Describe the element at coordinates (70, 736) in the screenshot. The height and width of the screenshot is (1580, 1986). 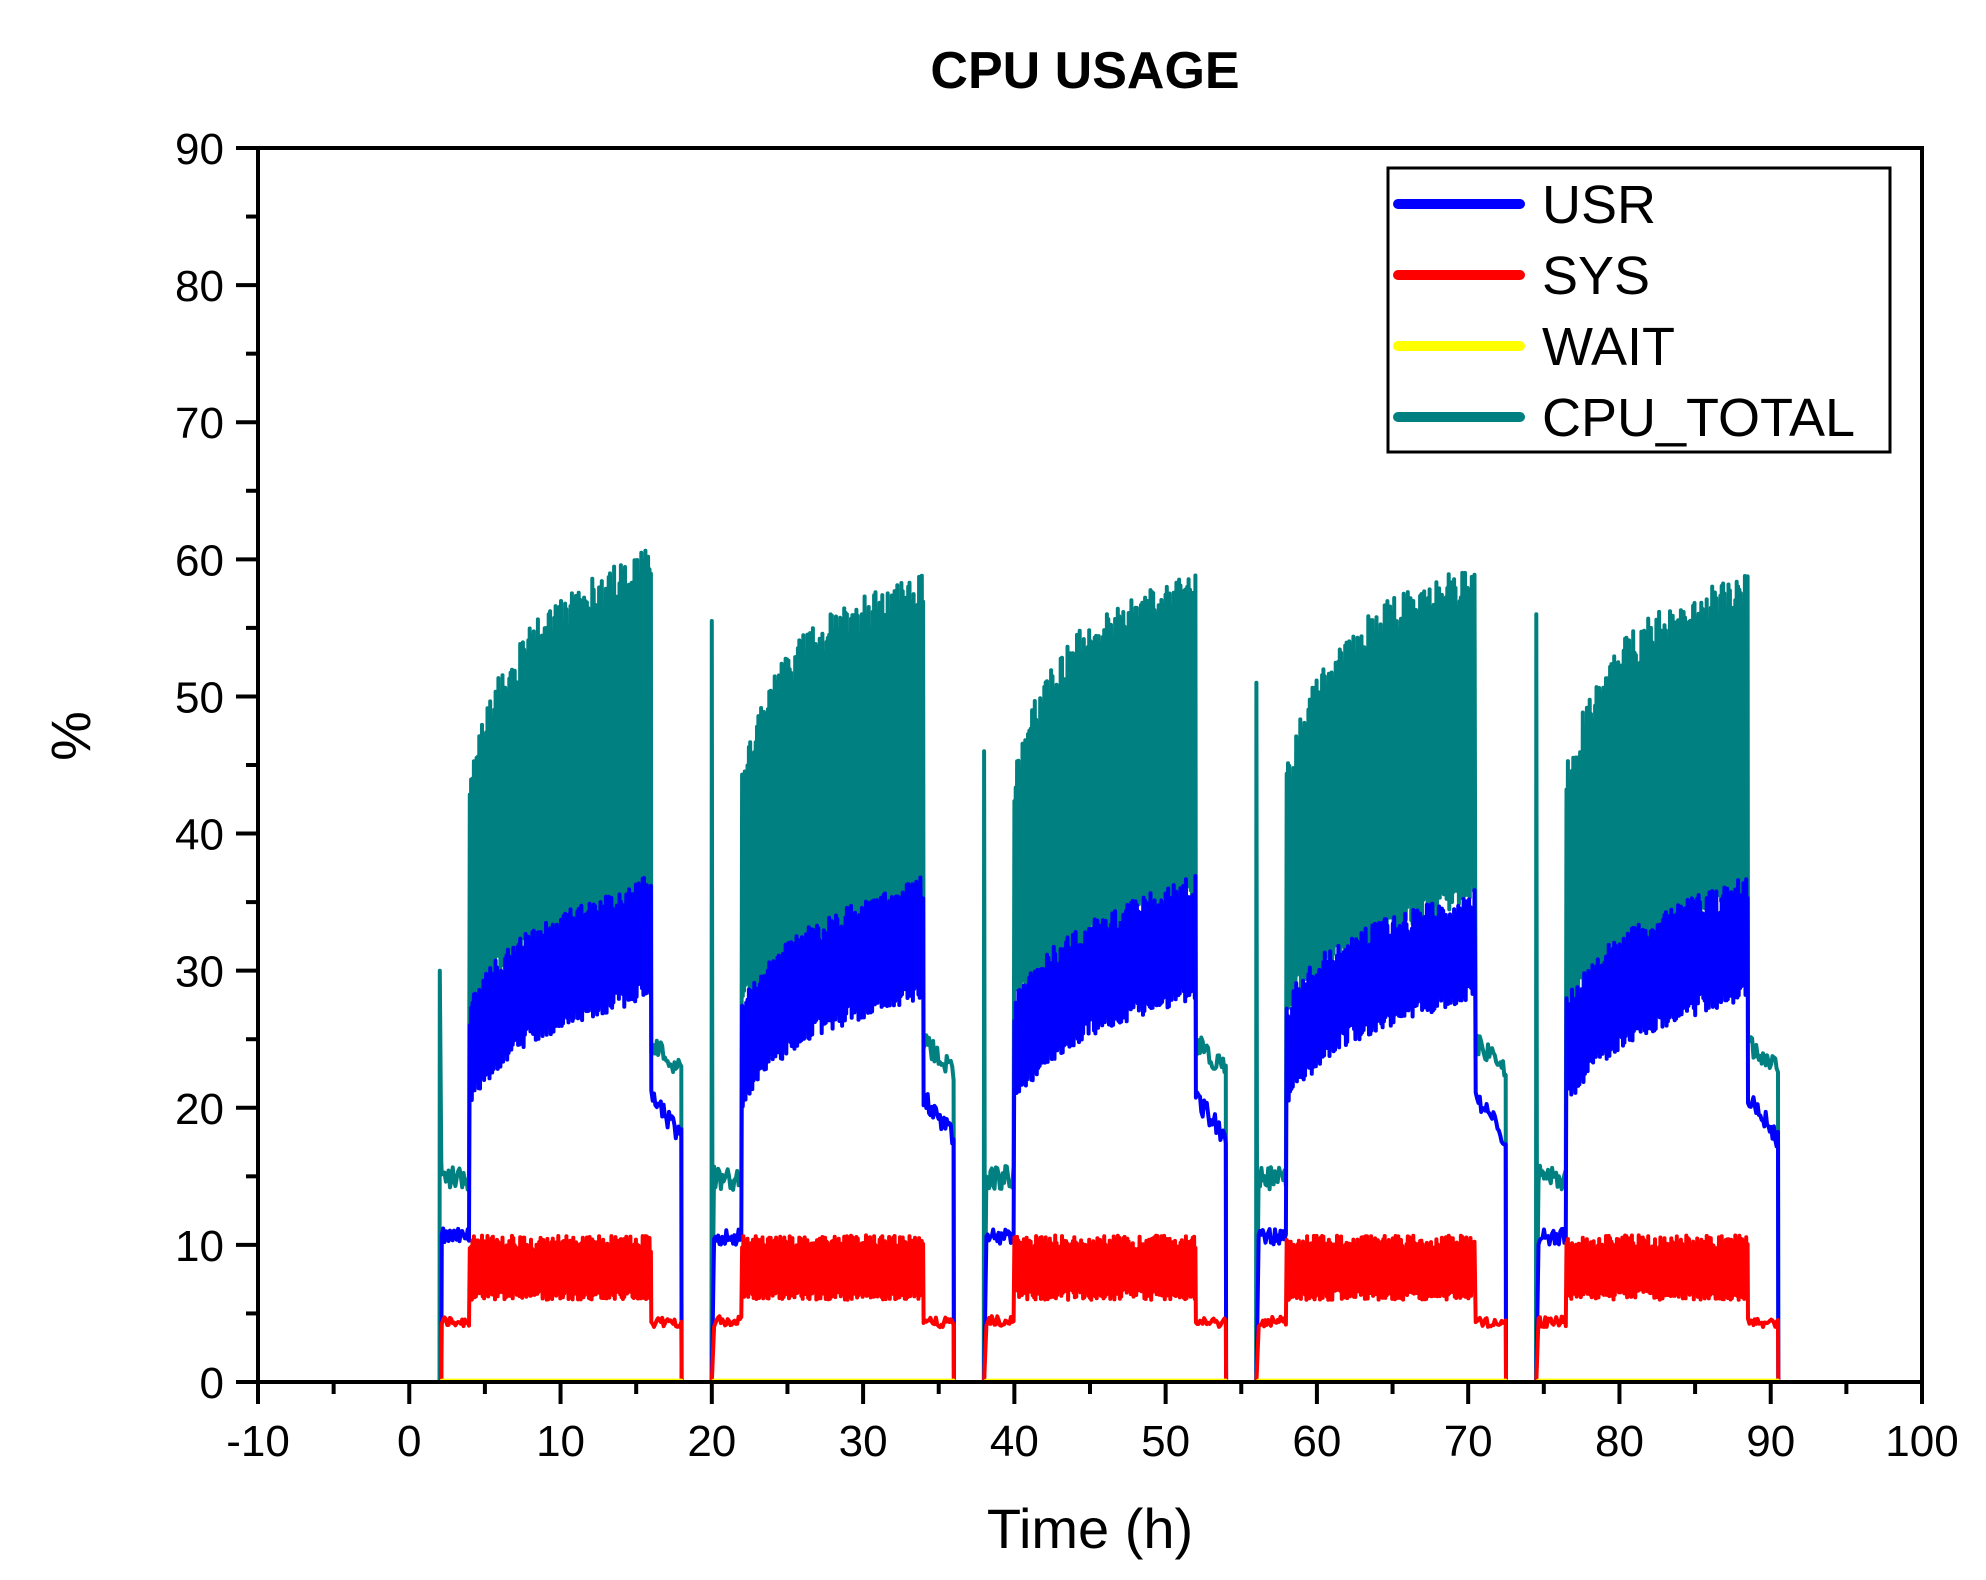
I see `y-axis-label: %` at that location.